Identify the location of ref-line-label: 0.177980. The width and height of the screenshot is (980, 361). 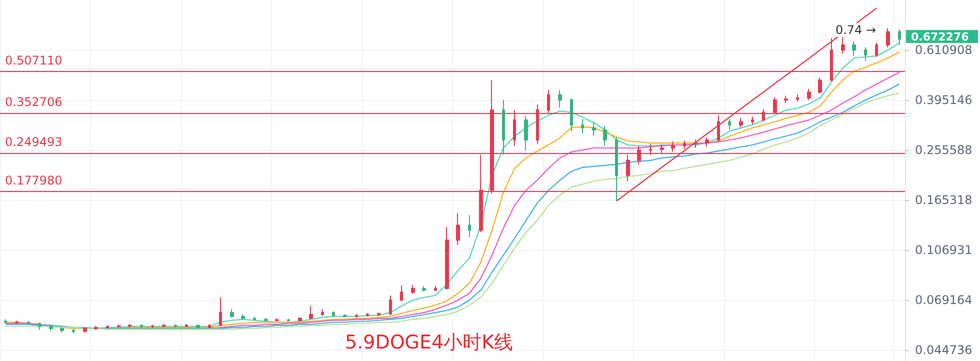
(33, 181).